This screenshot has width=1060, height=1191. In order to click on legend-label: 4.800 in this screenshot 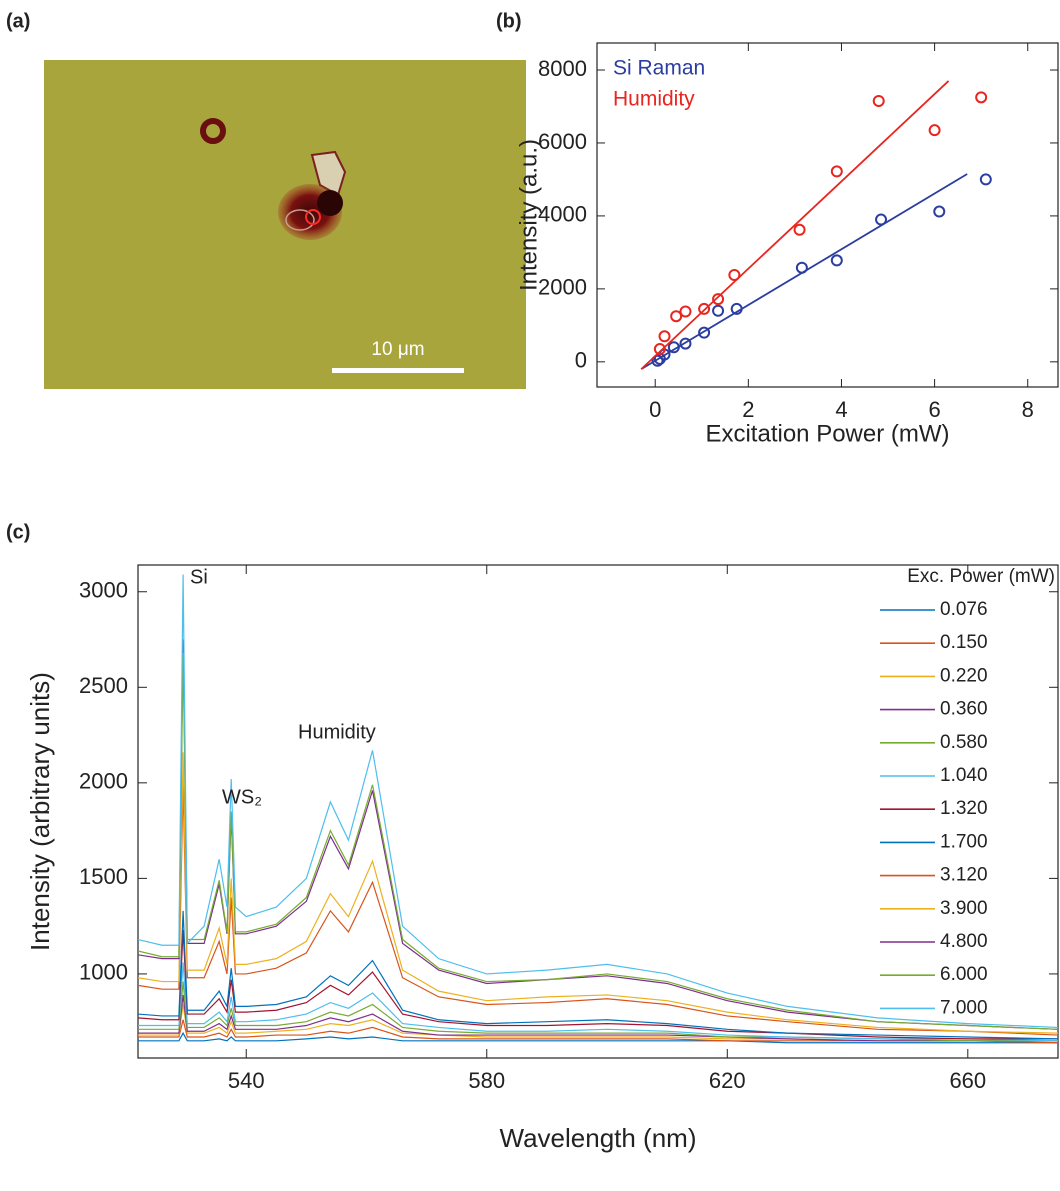, I will do `click(964, 941)`.